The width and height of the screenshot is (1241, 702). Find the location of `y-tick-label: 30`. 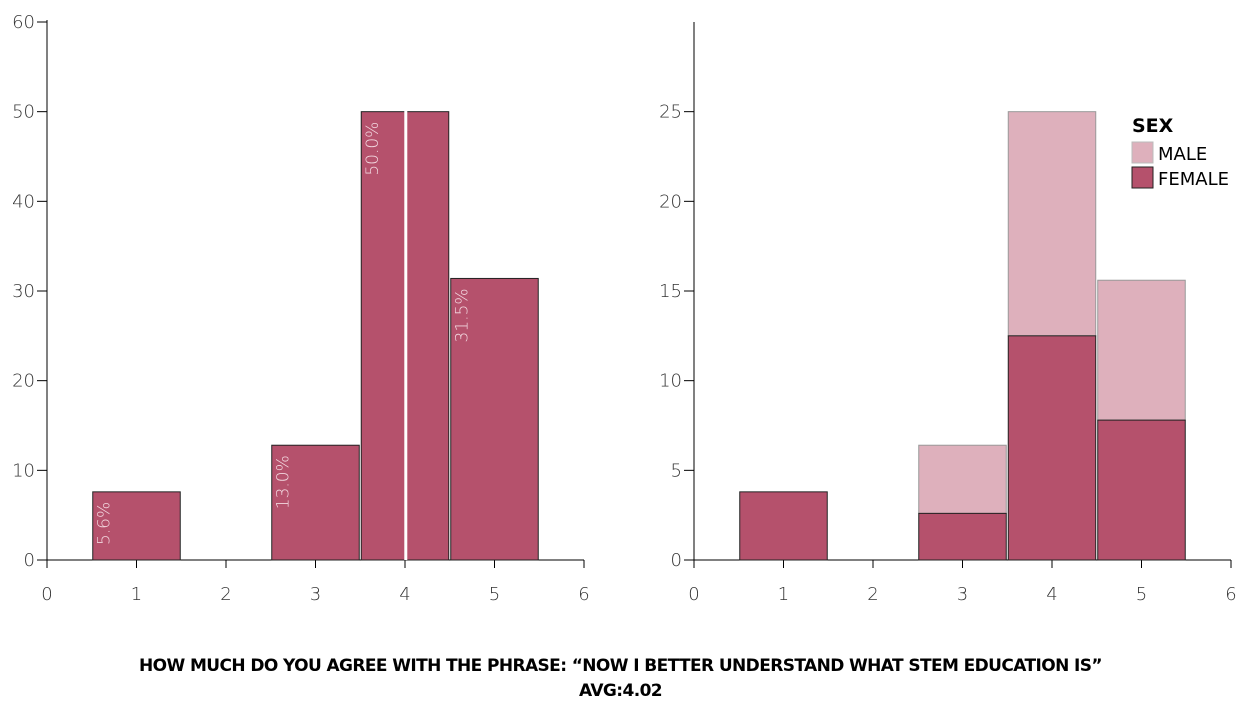

y-tick-label: 30 is located at coordinates (23, 291).